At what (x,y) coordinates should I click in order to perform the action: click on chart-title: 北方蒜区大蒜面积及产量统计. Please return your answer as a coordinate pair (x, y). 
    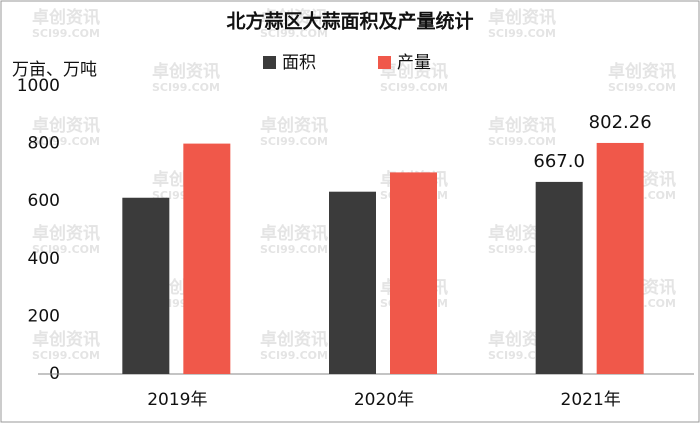
    Looking at the image, I should click on (349, 21).